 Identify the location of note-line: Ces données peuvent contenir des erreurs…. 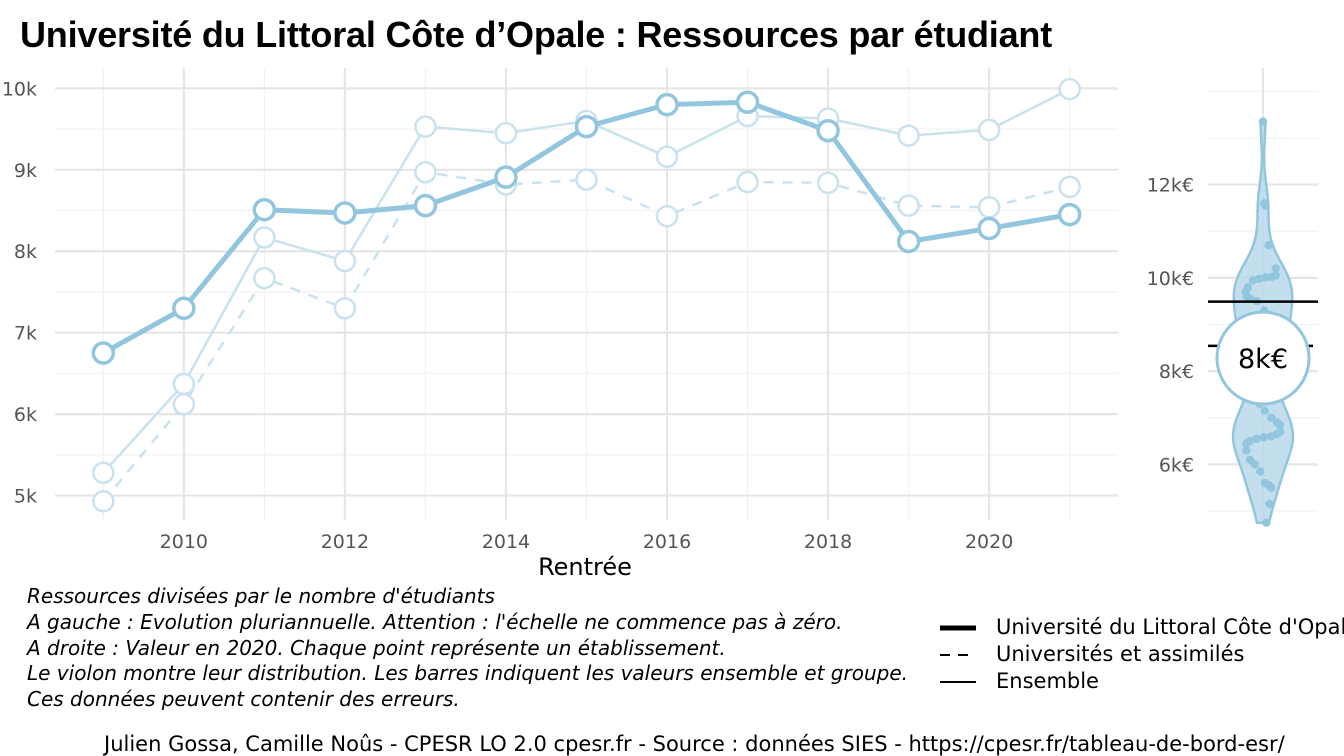
(243, 699).